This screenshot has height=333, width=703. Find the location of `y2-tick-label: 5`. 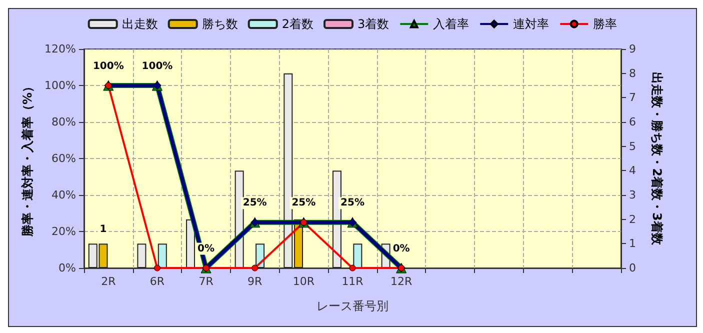

y2-tick-label: 5 is located at coordinates (632, 146).